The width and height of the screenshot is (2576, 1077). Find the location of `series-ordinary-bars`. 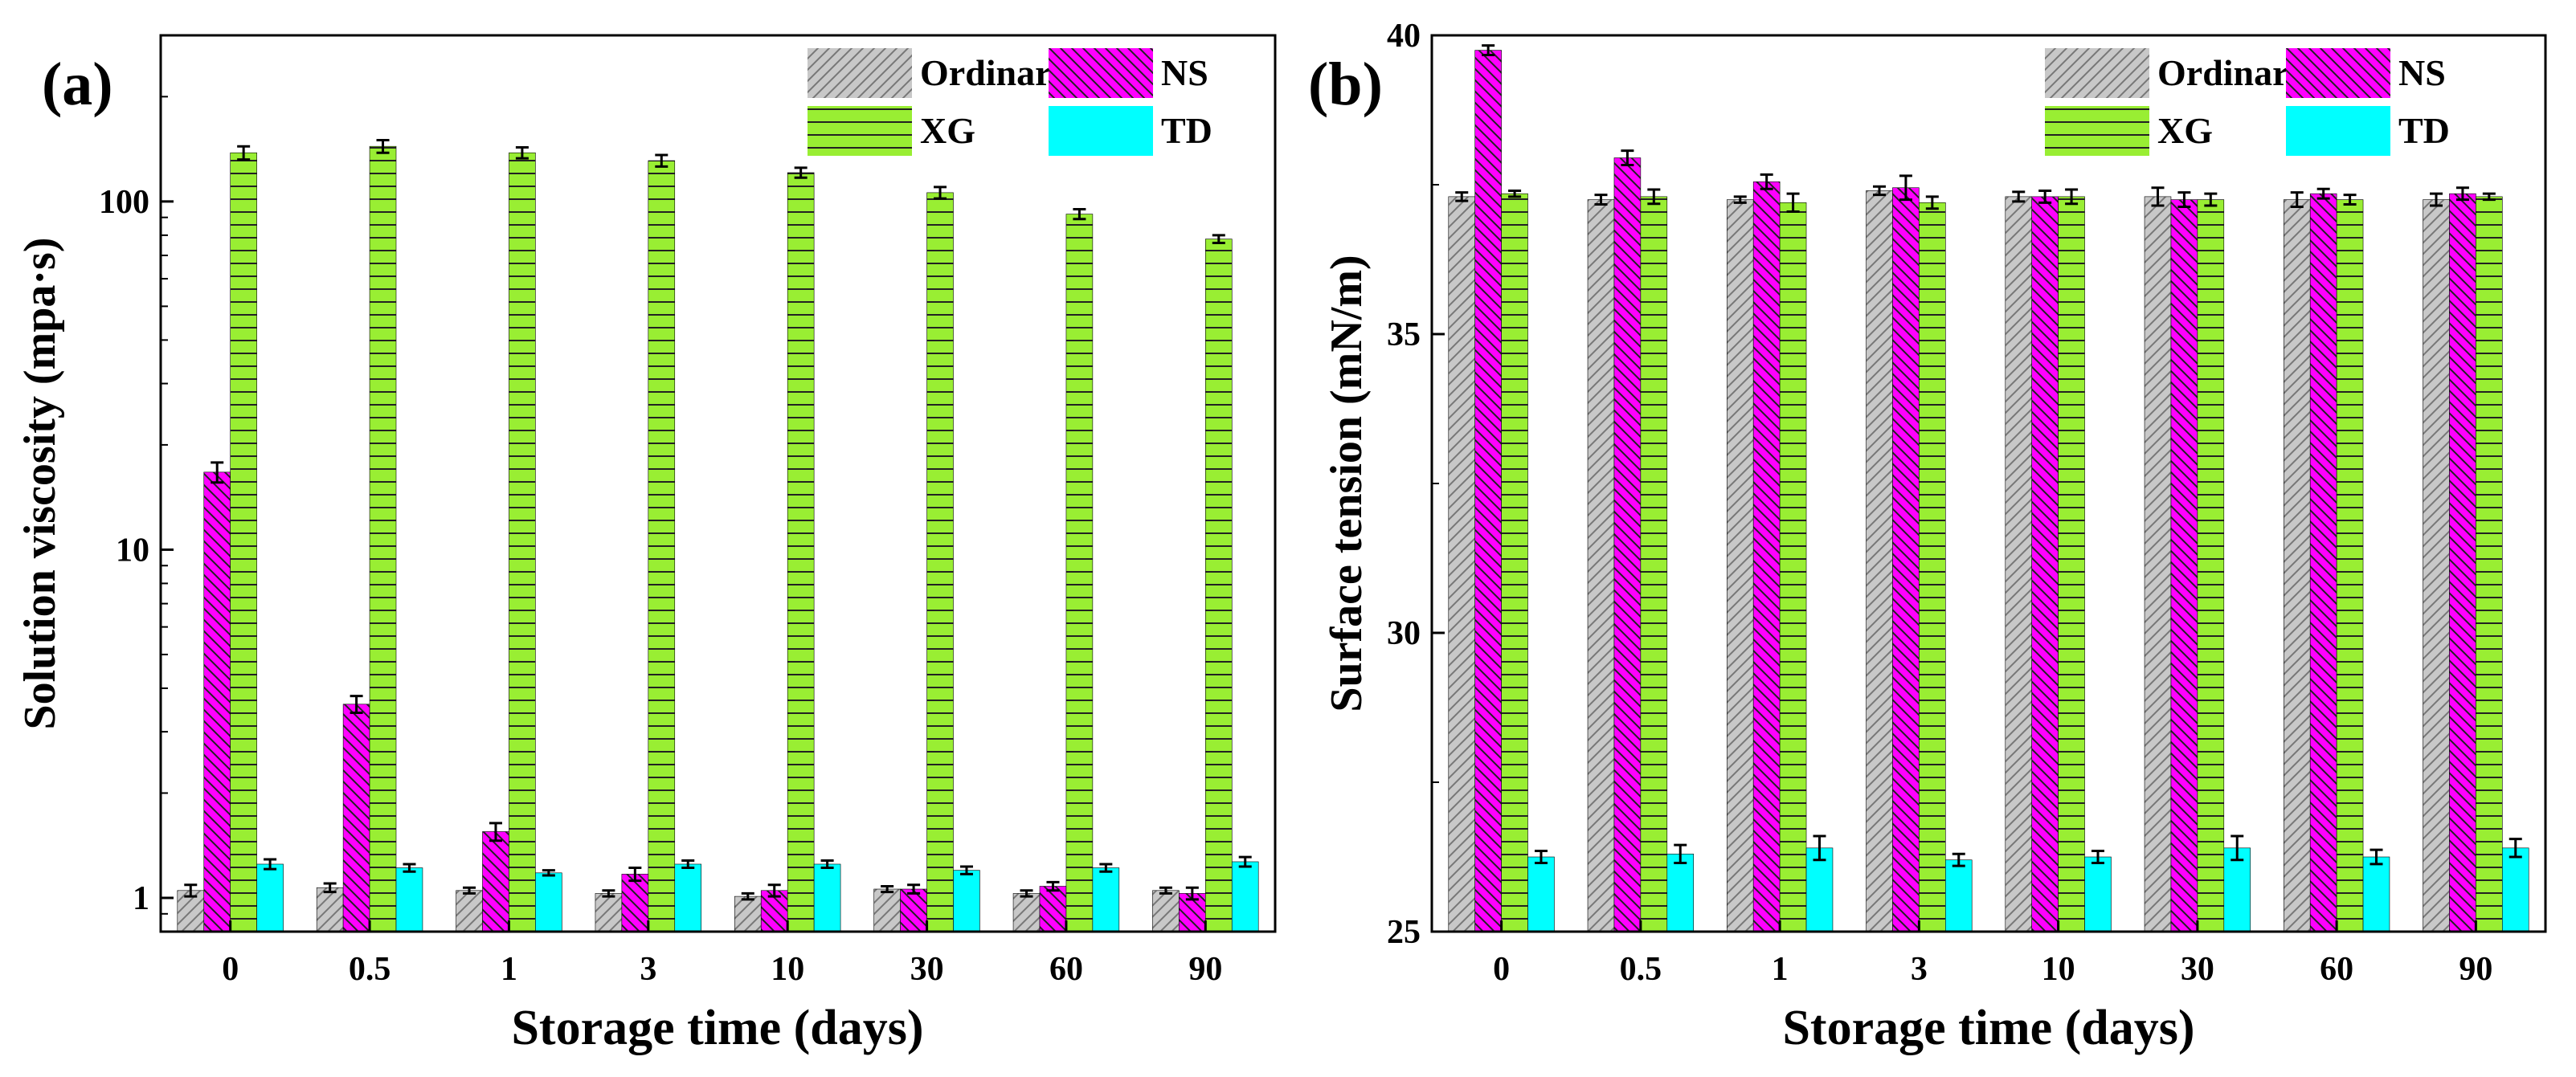

series-ordinary-bars is located at coordinates (679, 907).